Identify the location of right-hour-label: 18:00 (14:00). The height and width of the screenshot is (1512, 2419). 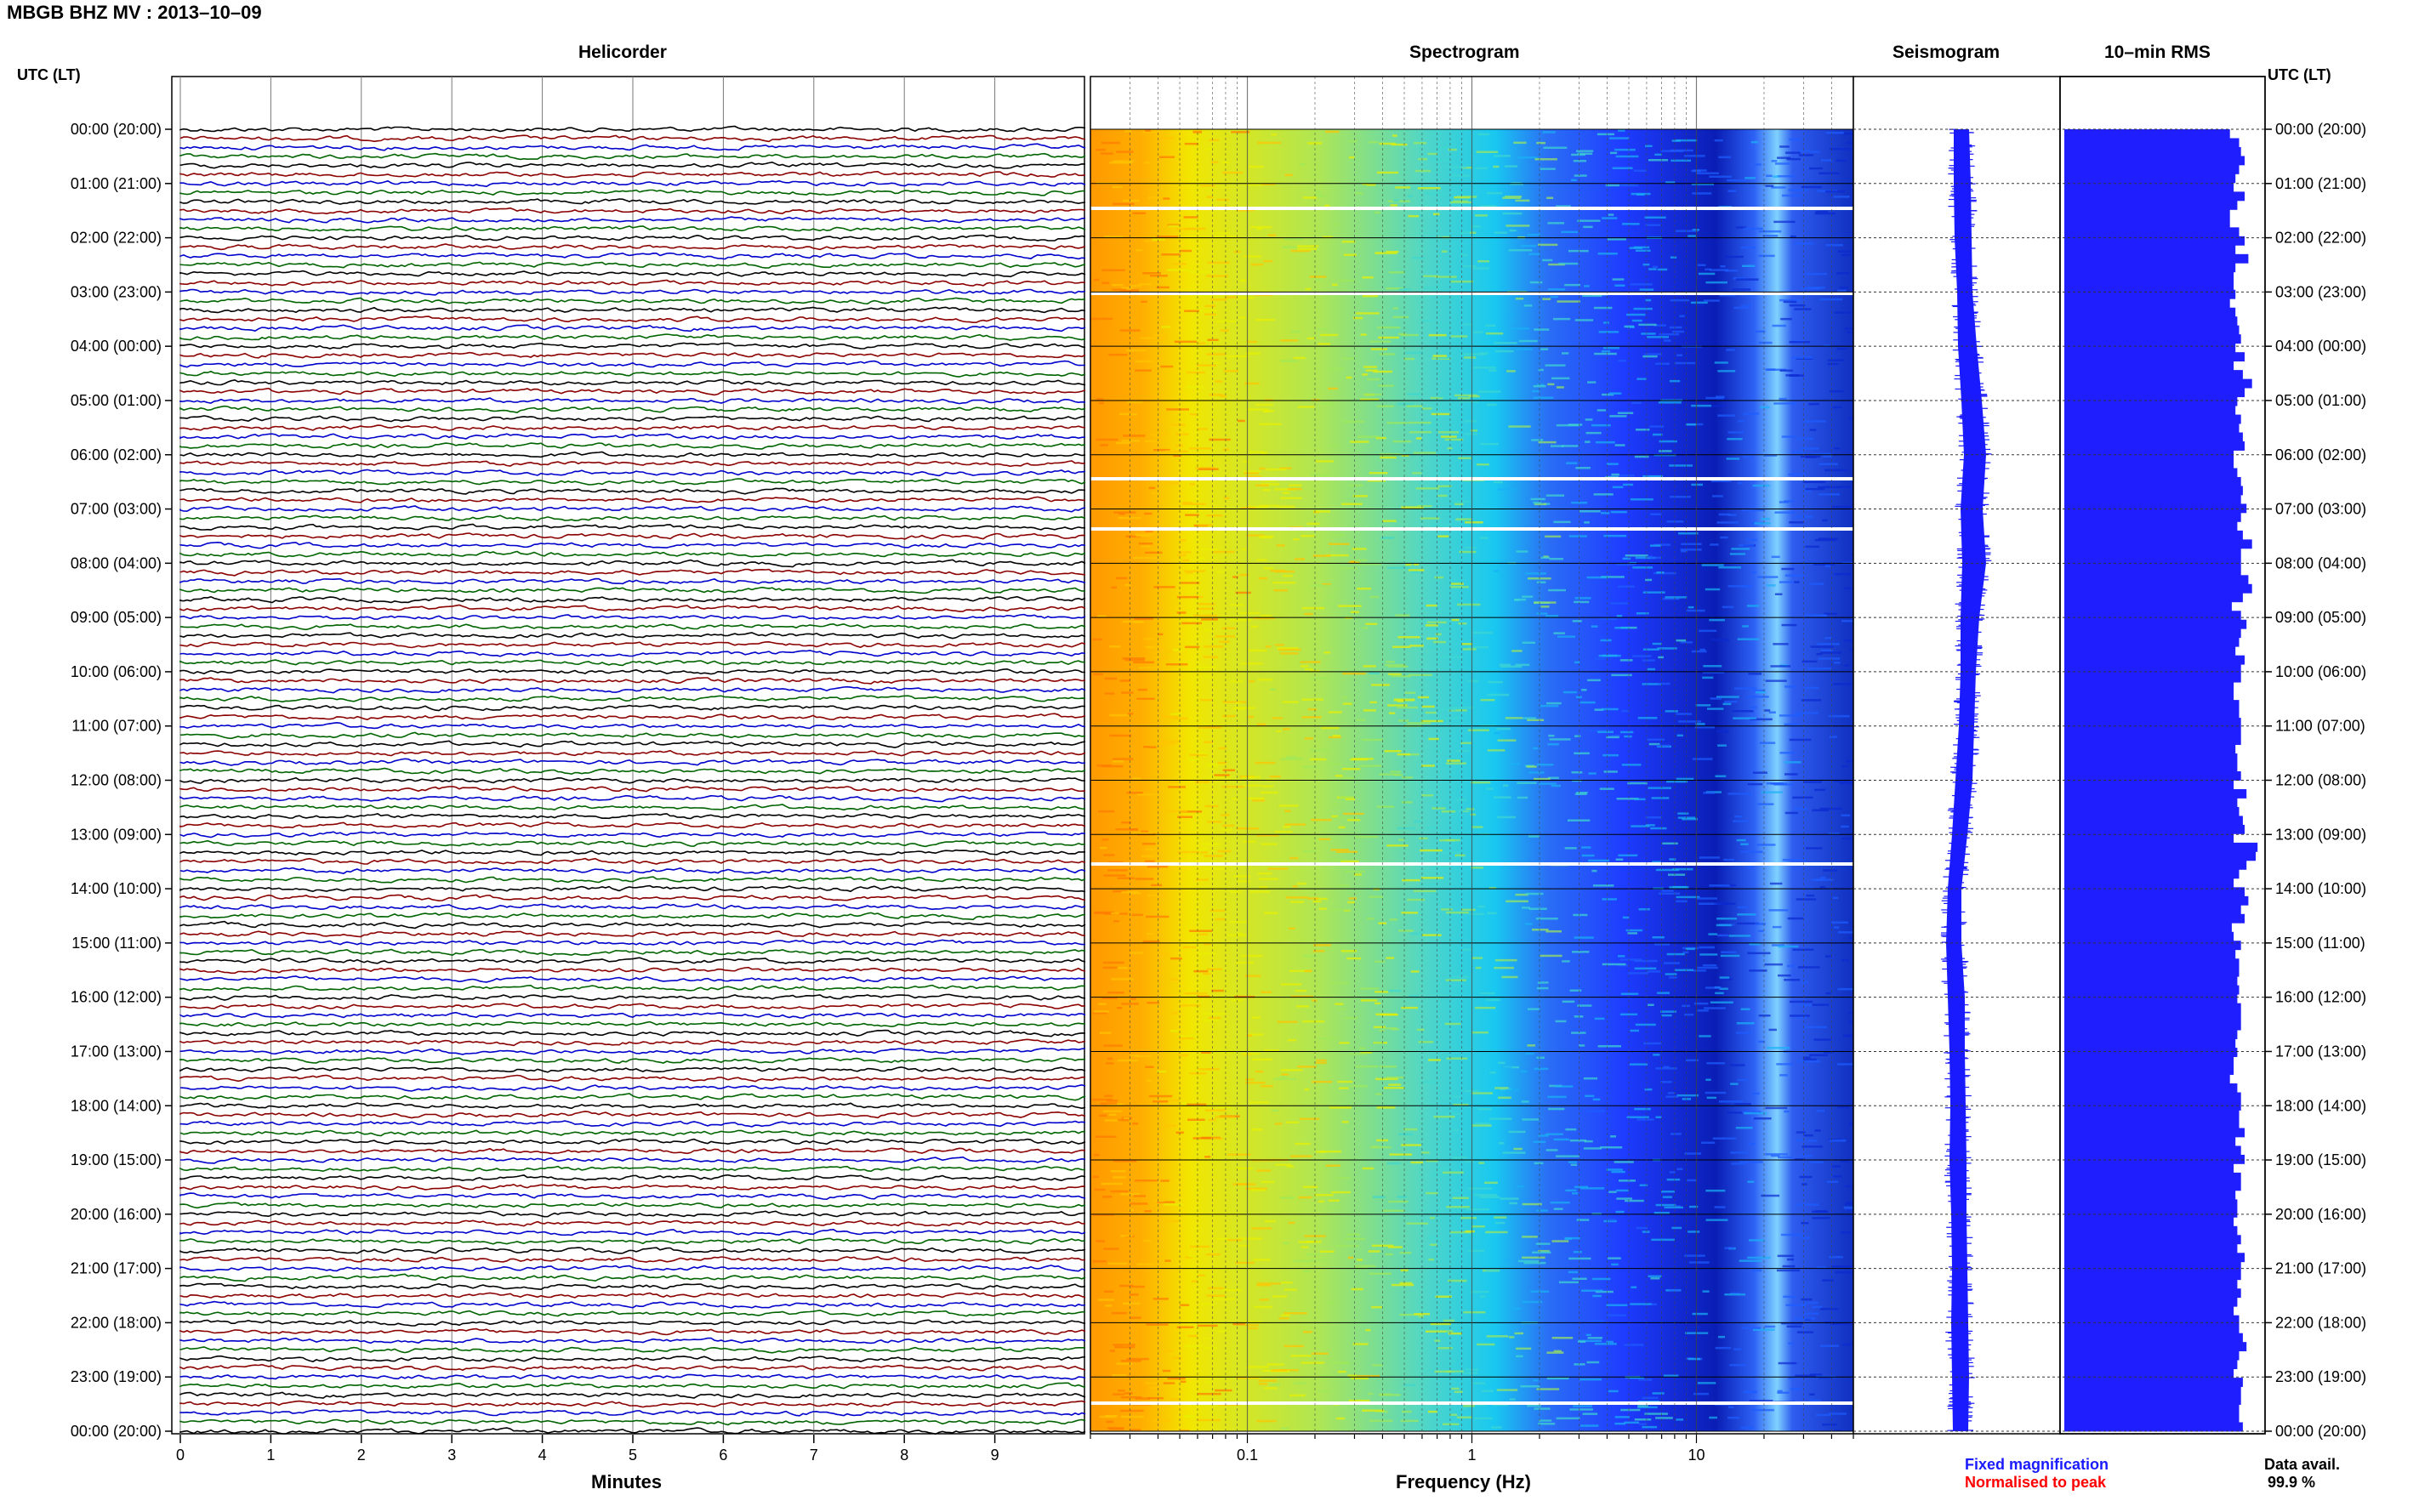
(2320, 1105).